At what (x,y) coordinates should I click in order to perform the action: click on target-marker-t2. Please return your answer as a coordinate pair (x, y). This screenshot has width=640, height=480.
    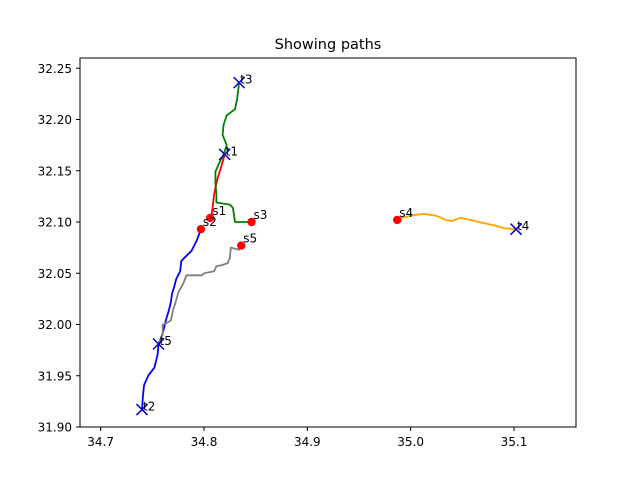
    Looking at the image, I should click on (142, 409).